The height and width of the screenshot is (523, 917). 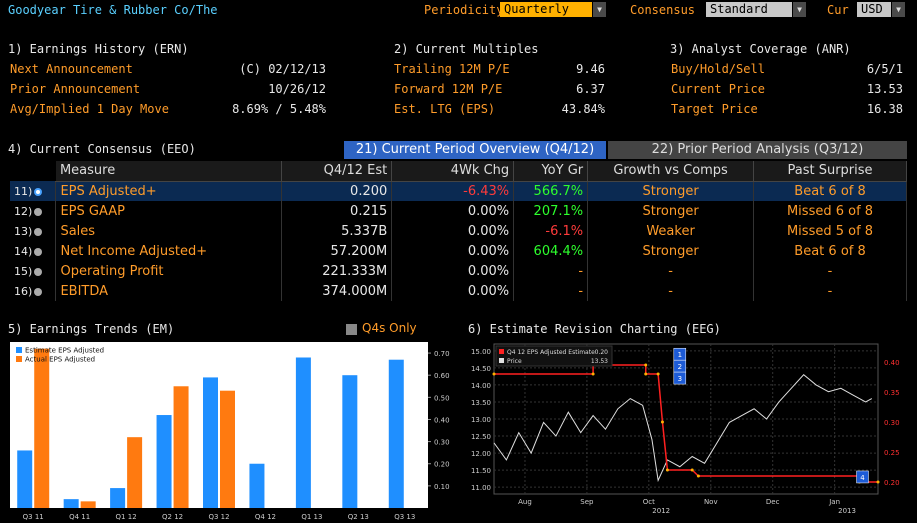 I want to click on legend-background, so click(x=554, y=356).